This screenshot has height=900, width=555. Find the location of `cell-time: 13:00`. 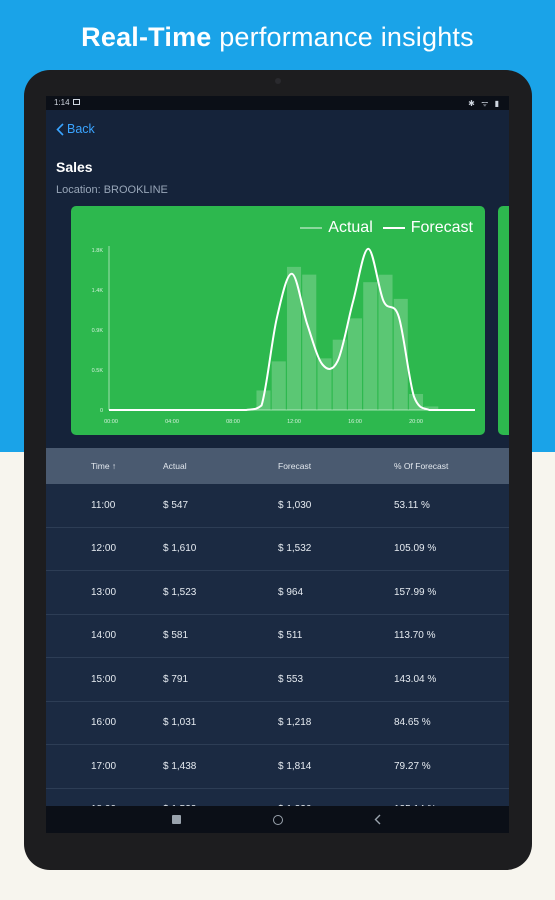

cell-time: 13:00 is located at coordinates (104, 592).